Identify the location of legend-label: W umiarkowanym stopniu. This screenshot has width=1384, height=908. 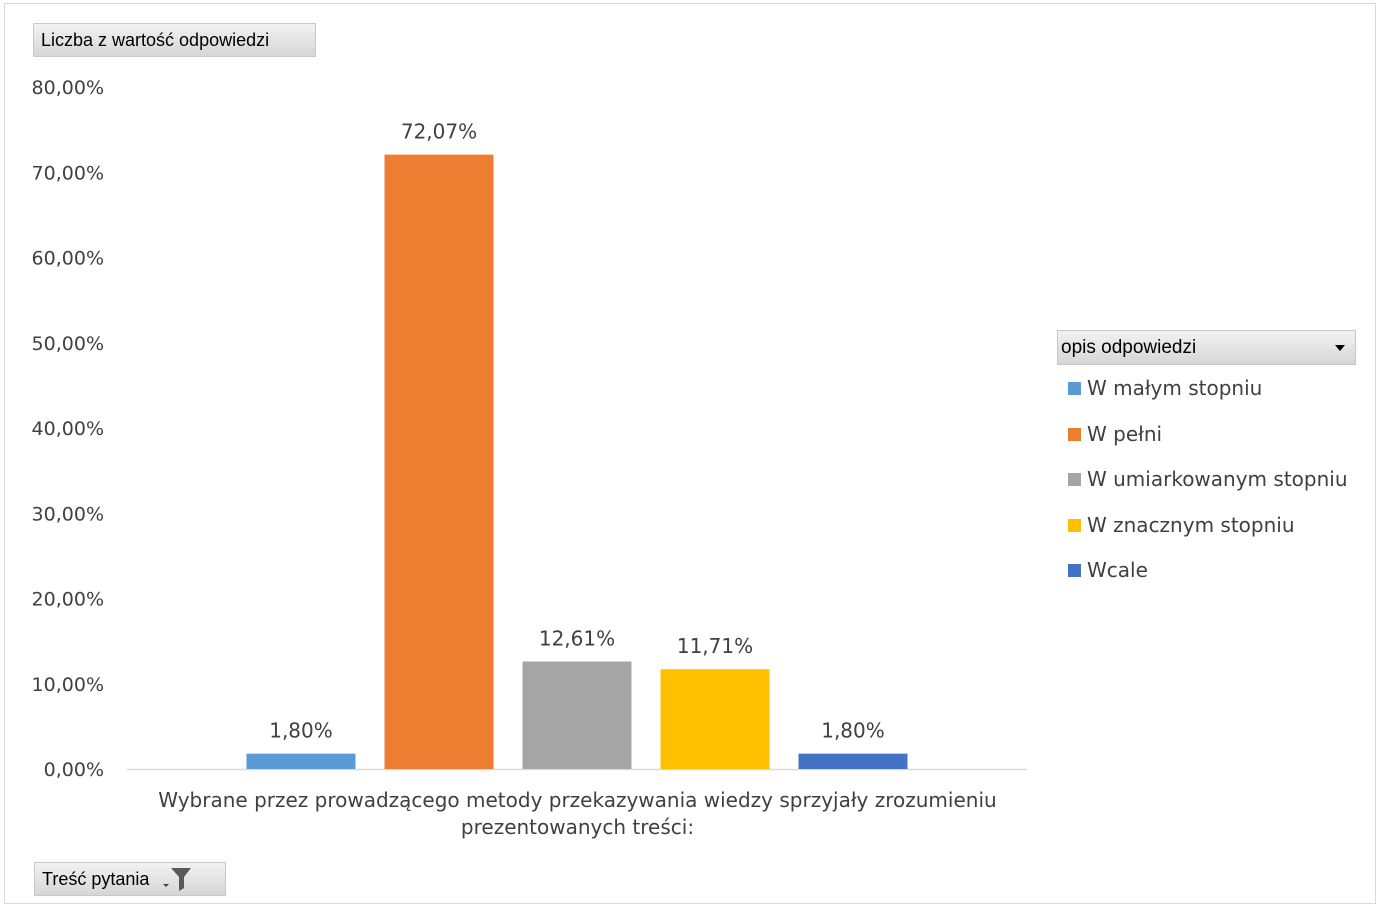
(1217, 479).